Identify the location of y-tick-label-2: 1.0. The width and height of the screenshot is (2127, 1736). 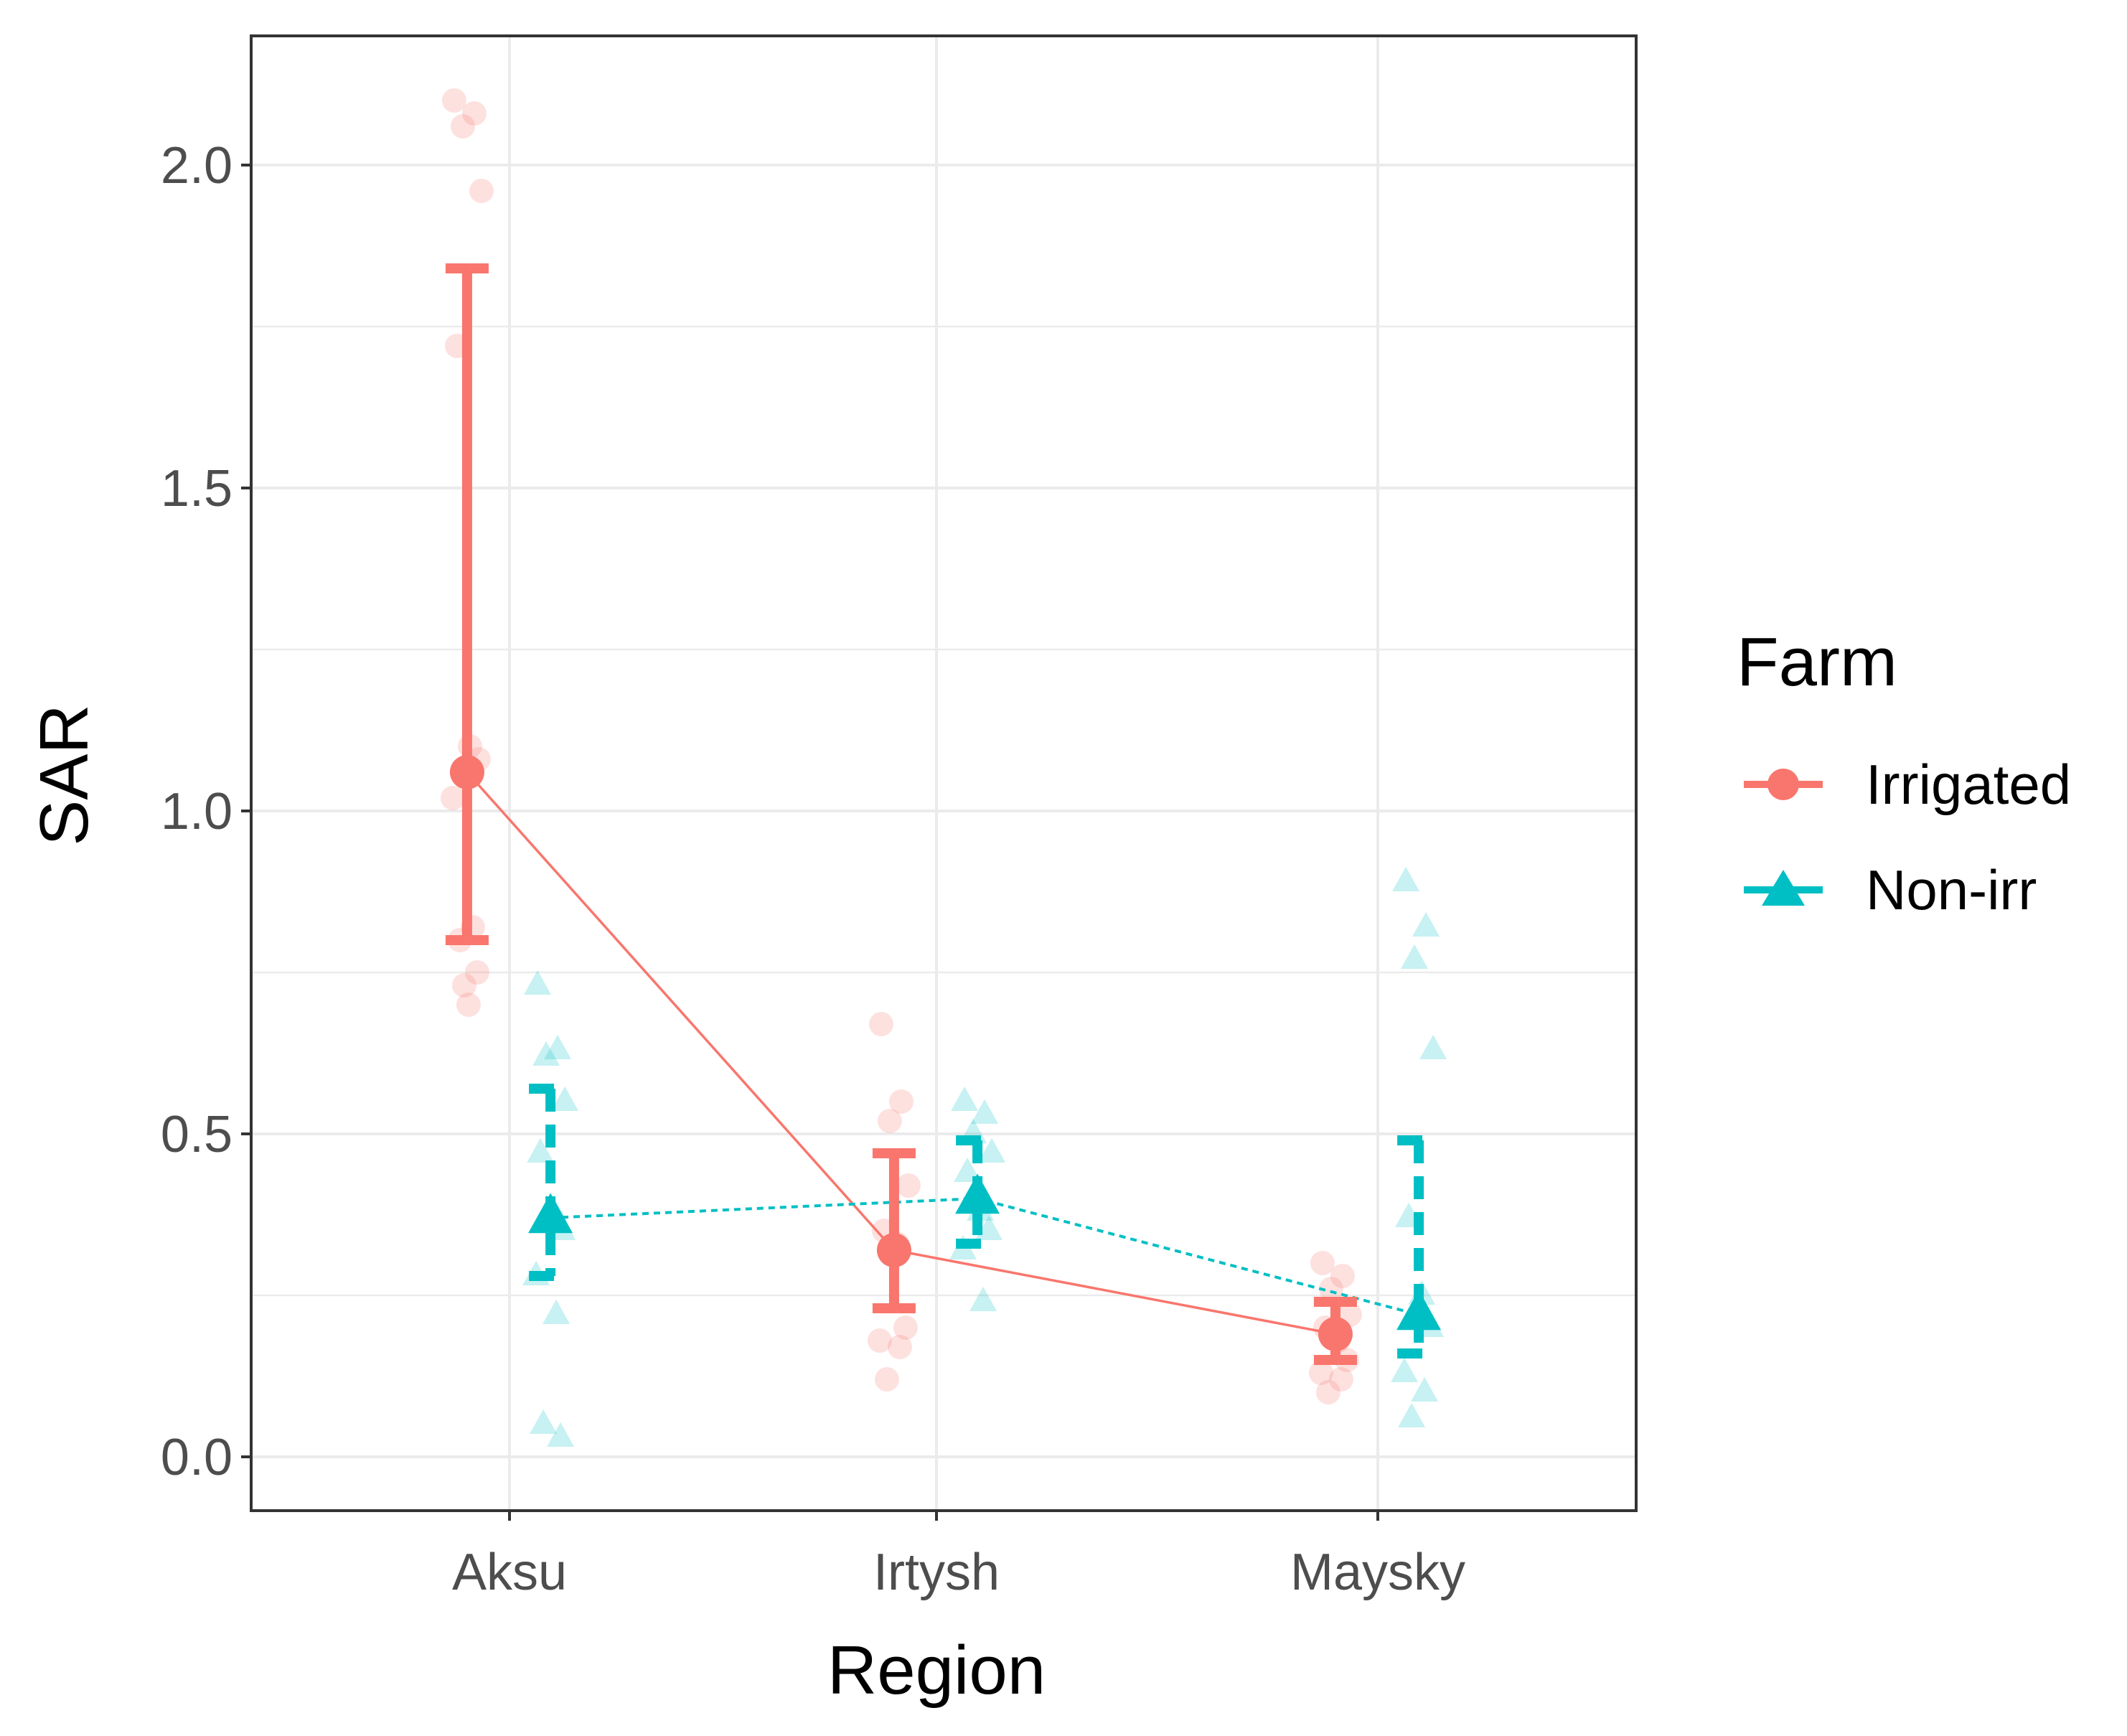
(197, 811).